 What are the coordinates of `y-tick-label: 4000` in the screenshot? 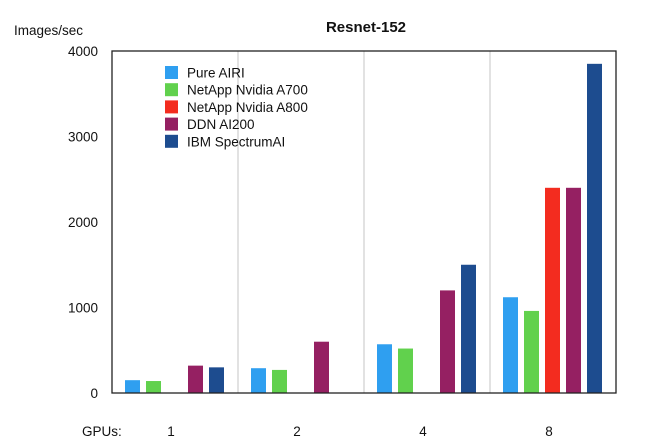 It's located at (83, 51).